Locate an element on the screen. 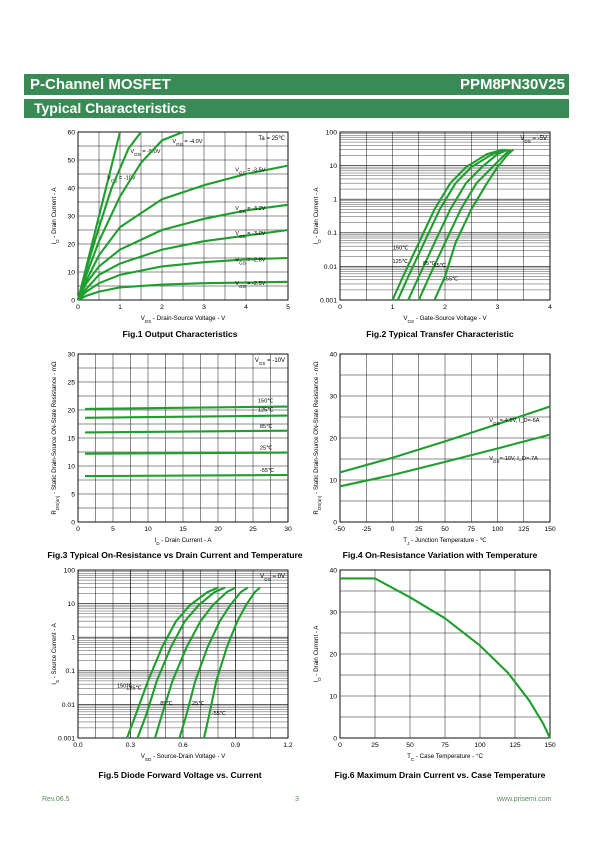 Image resolution: width=595 pixels, height=842 pixels. series-label: 125℃ is located at coordinates (401, 262).